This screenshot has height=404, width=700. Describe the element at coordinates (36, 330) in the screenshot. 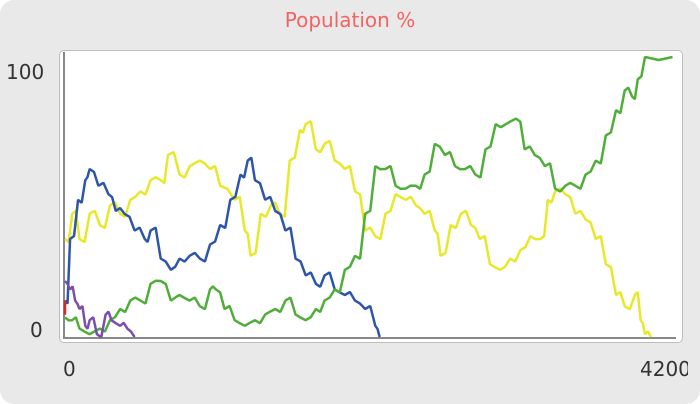

I see `y-tick-0: 0` at that location.